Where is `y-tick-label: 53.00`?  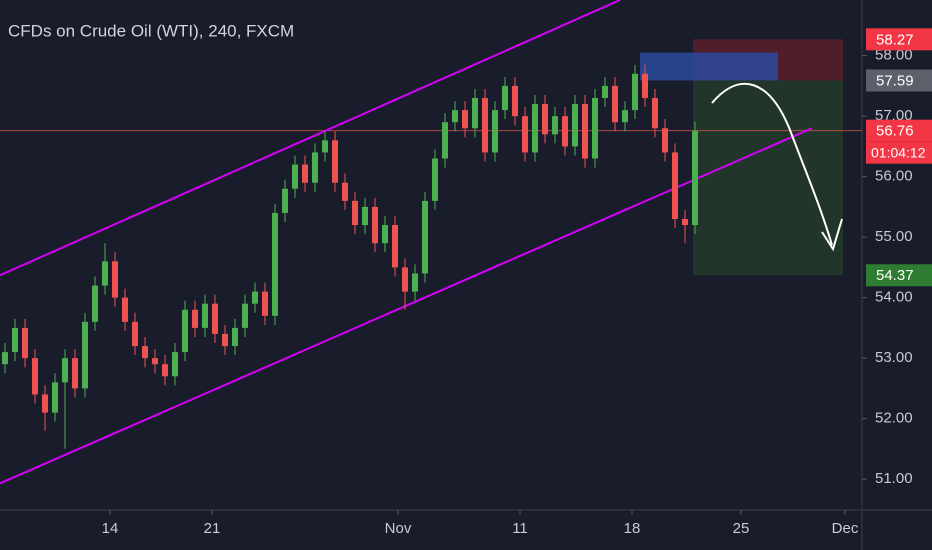 y-tick-label: 53.00 is located at coordinates (894, 357).